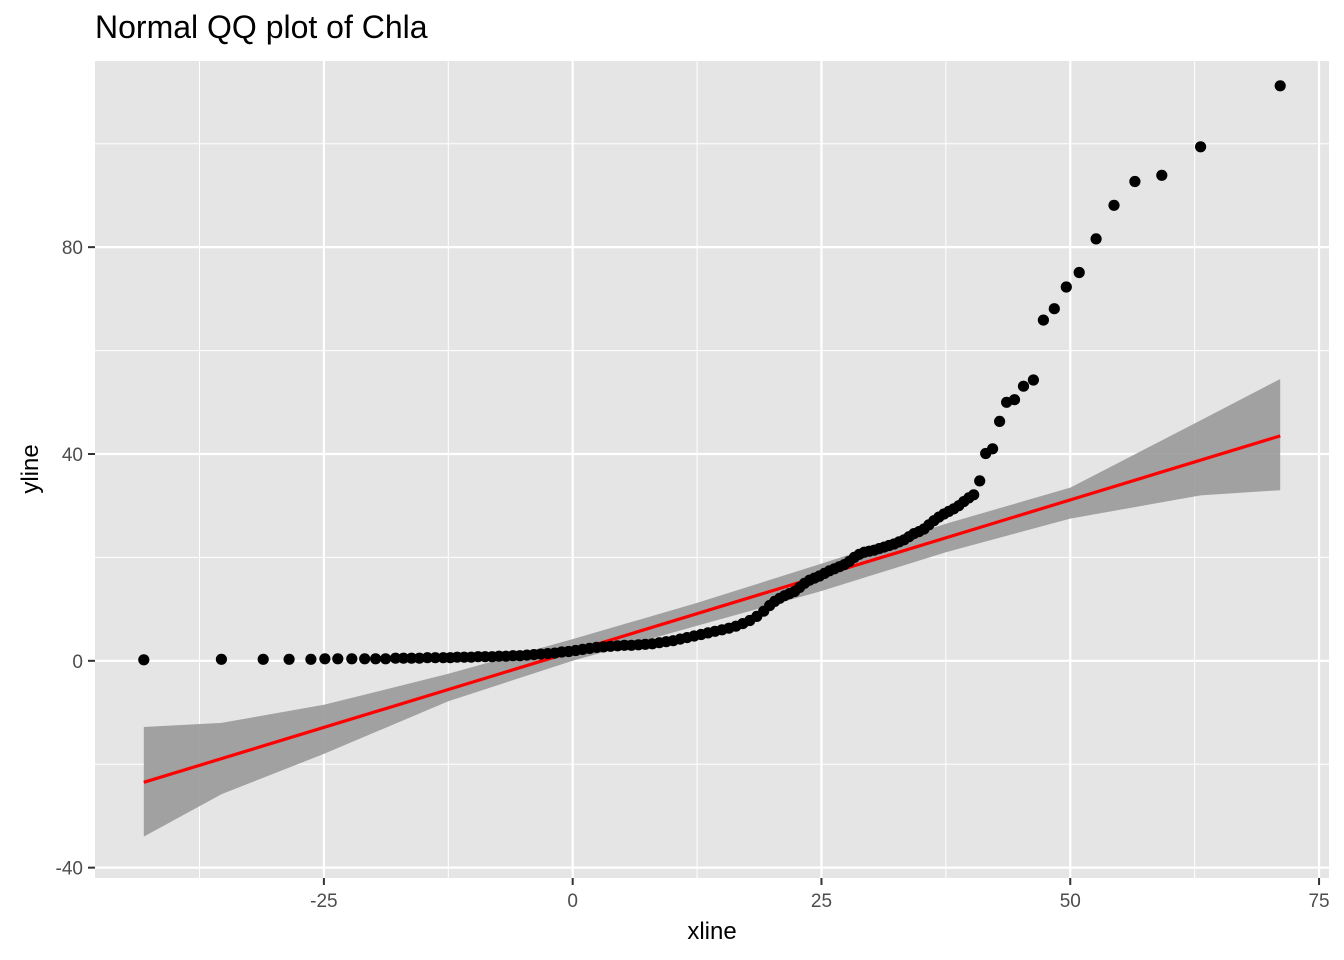 This screenshot has height=960, width=1344. I want to click on x-tick-label: 0, so click(572, 901).